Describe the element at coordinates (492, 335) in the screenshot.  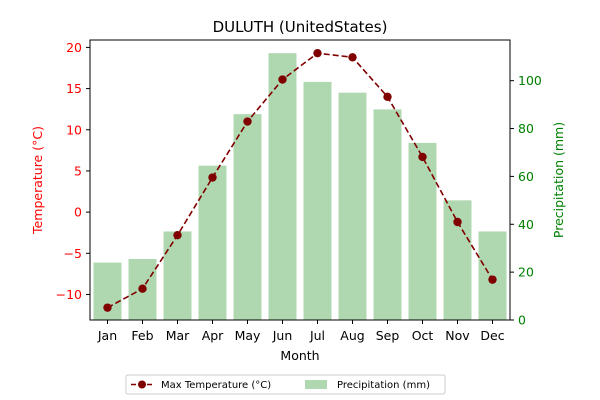
I see `x-tick-label: Dec` at that location.